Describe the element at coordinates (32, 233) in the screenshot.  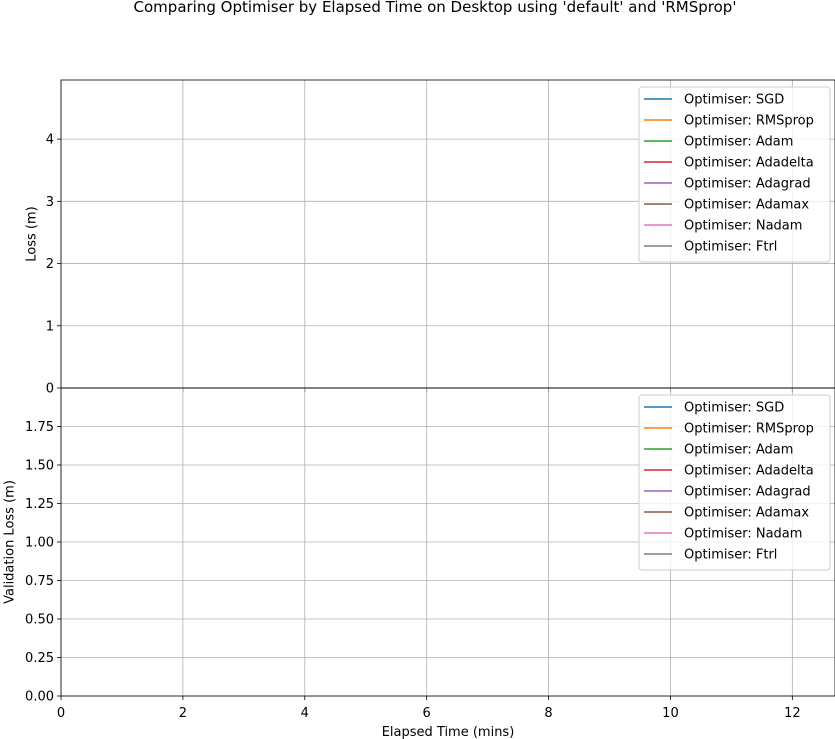
I see `y-axis-label: Loss (m)` at that location.